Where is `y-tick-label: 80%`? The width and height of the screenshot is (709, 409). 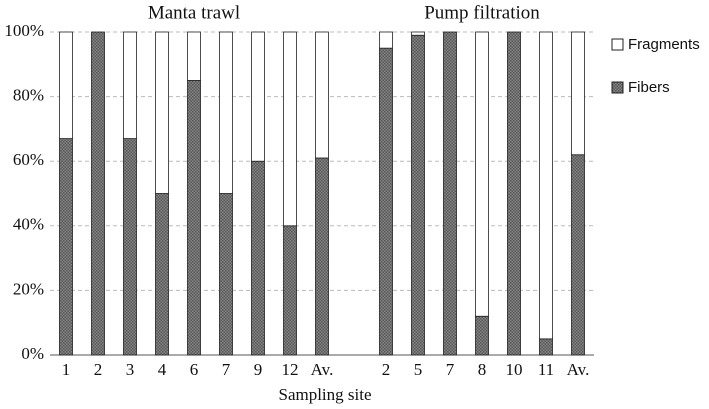
y-tick-label: 80% is located at coordinates (28, 95).